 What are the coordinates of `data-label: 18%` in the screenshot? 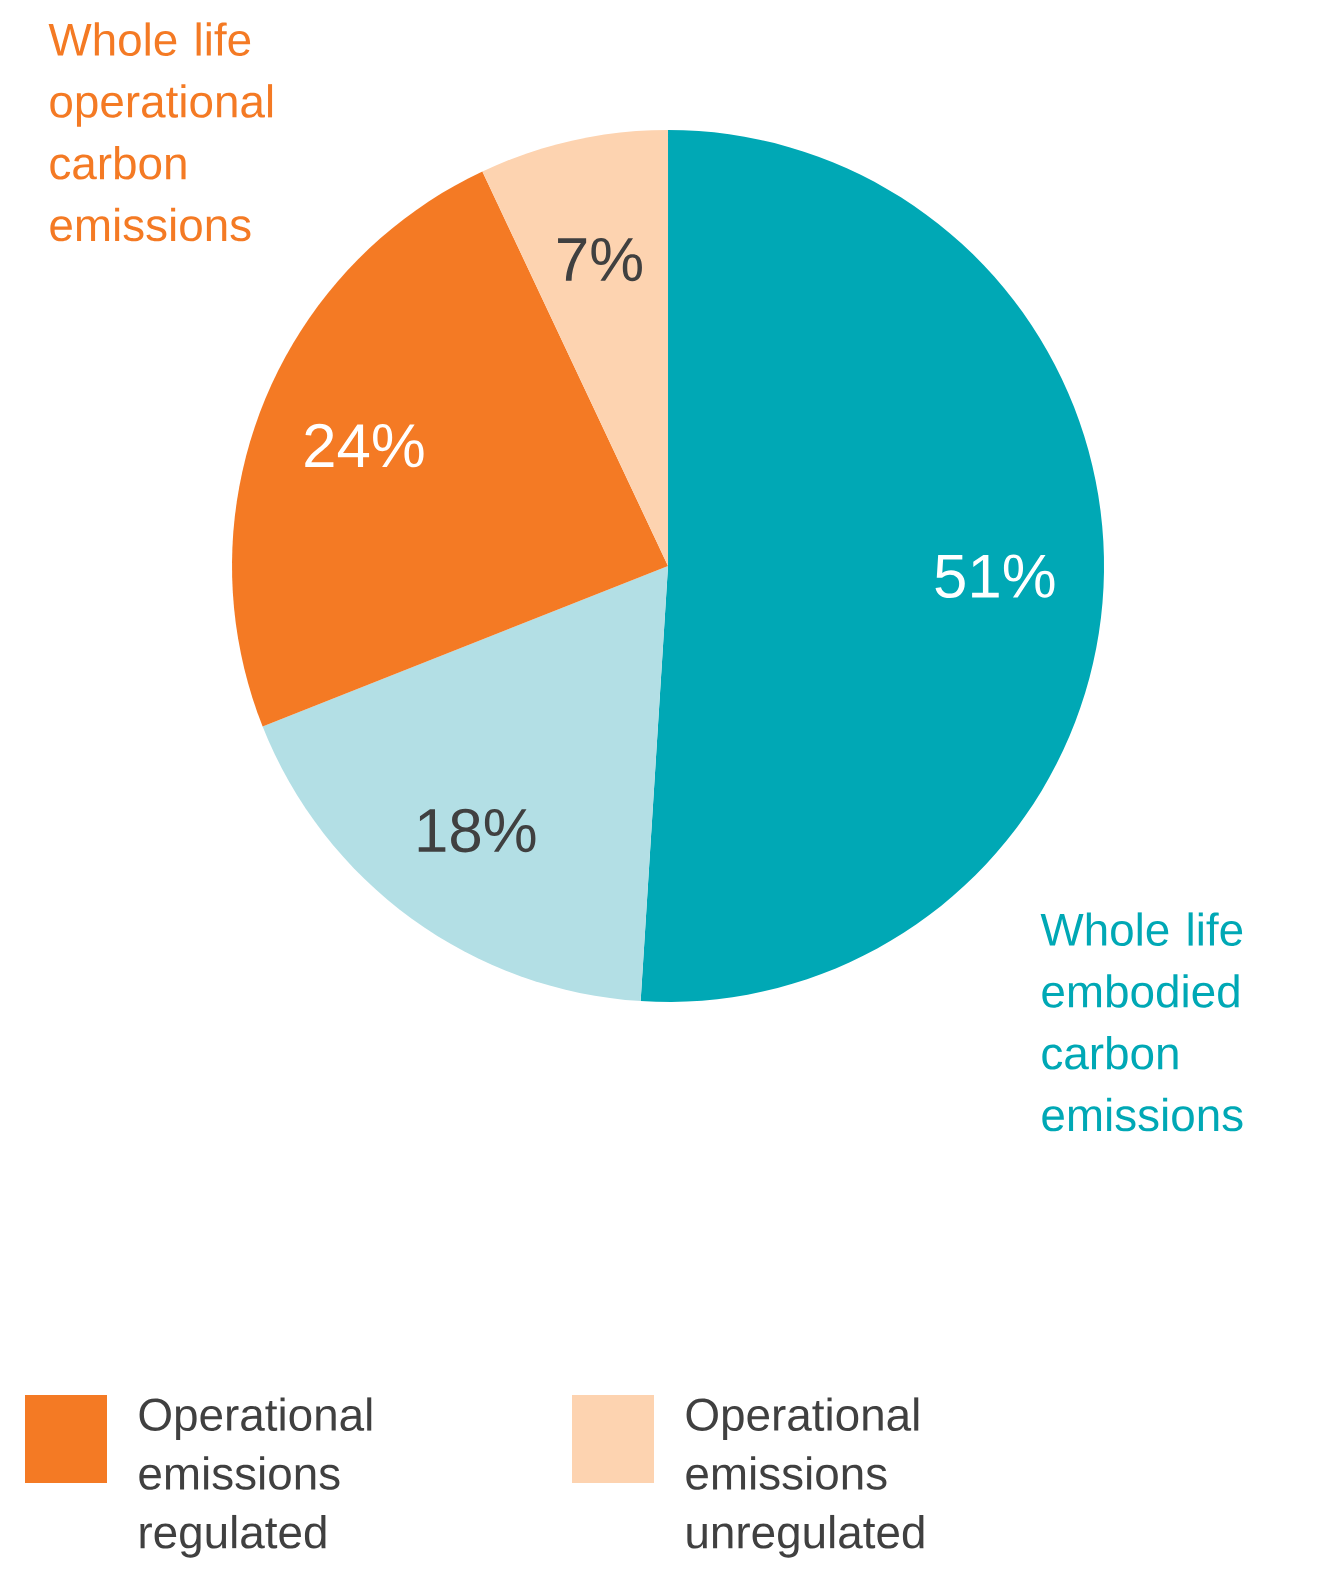 It's located at (477, 830).